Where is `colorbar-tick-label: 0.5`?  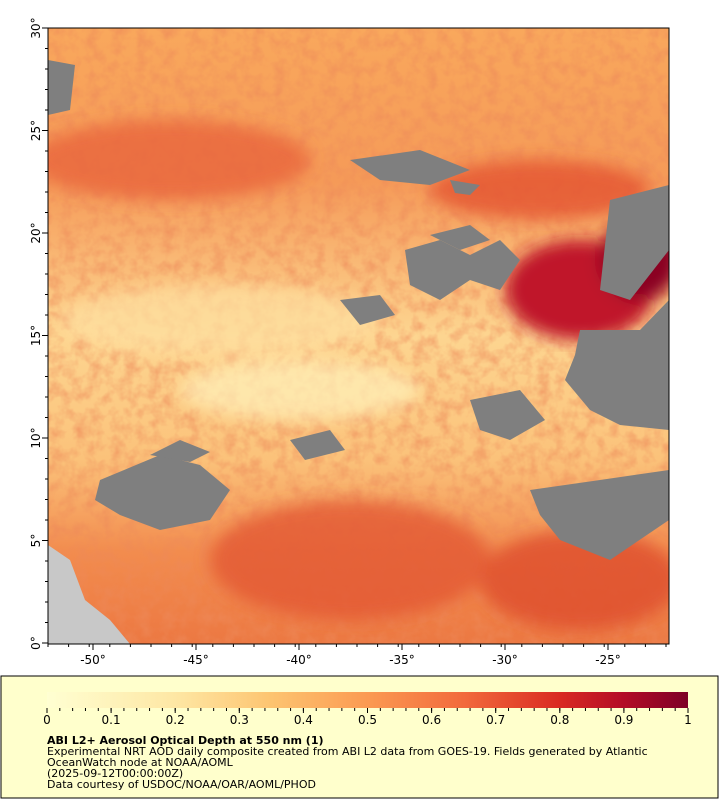
colorbar-tick-label: 0.5 is located at coordinates (367, 720).